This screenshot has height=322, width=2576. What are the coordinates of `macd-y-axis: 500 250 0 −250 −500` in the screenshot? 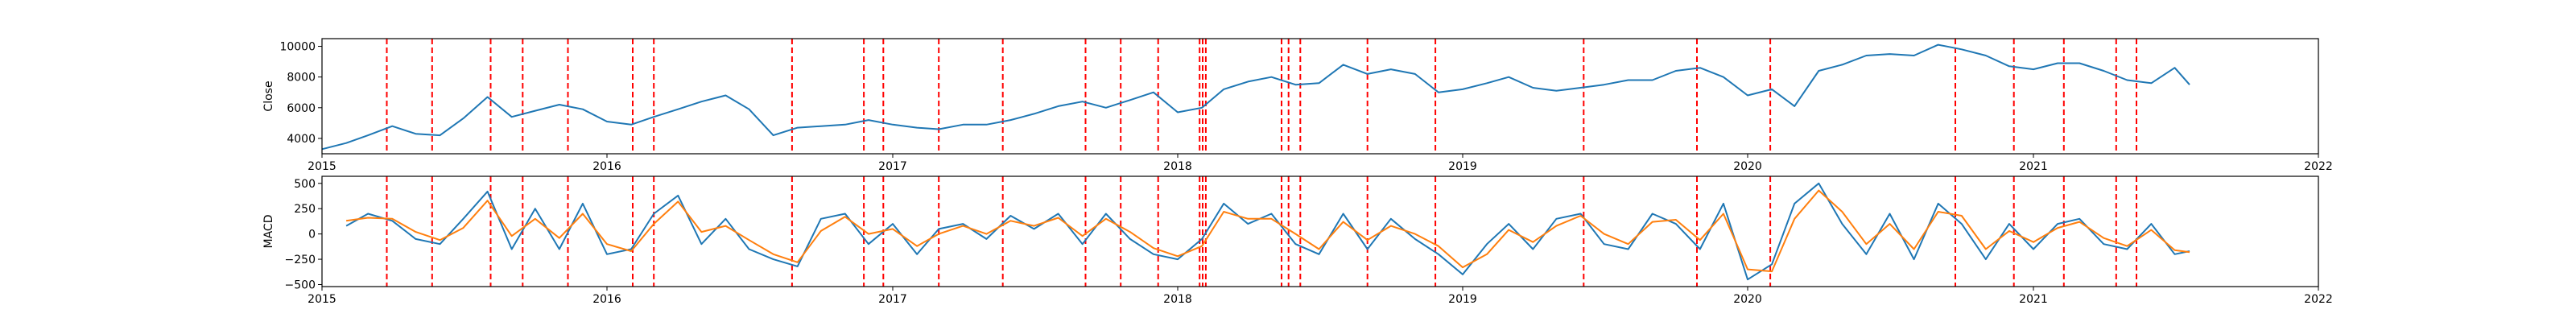 It's located at (303, 234).